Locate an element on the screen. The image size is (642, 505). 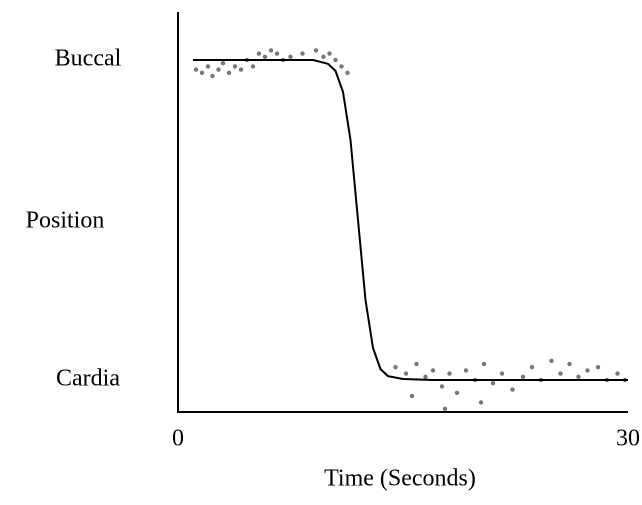
y-tick-label: Cardia is located at coordinates (88, 379).